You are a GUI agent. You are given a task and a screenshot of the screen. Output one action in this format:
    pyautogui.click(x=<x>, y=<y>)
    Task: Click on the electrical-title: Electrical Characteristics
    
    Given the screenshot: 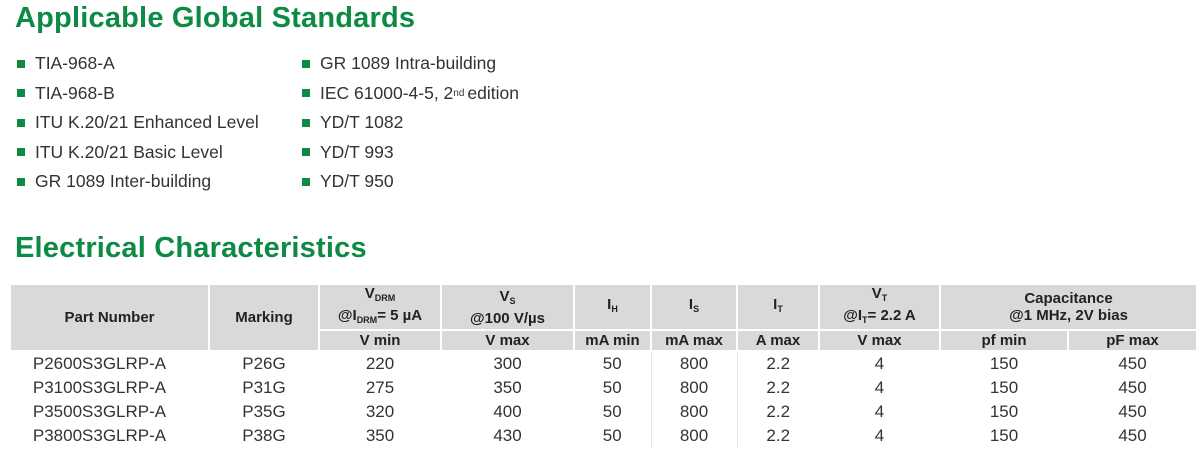 What is the action you would take?
    pyautogui.click(x=191, y=248)
    